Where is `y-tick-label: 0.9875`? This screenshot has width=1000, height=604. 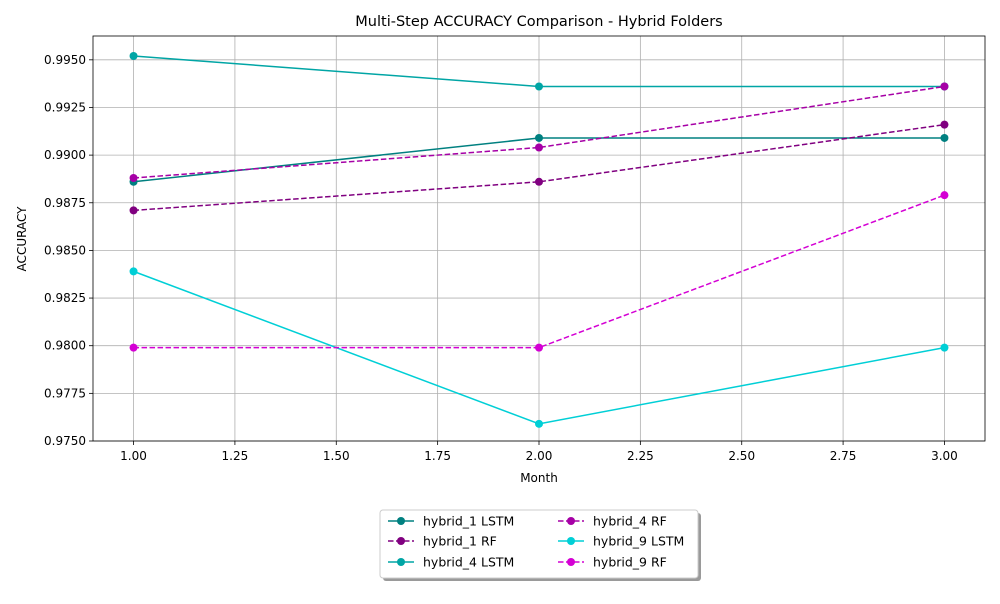
y-tick-label: 0.9875 is located at coordinates (65, 203).